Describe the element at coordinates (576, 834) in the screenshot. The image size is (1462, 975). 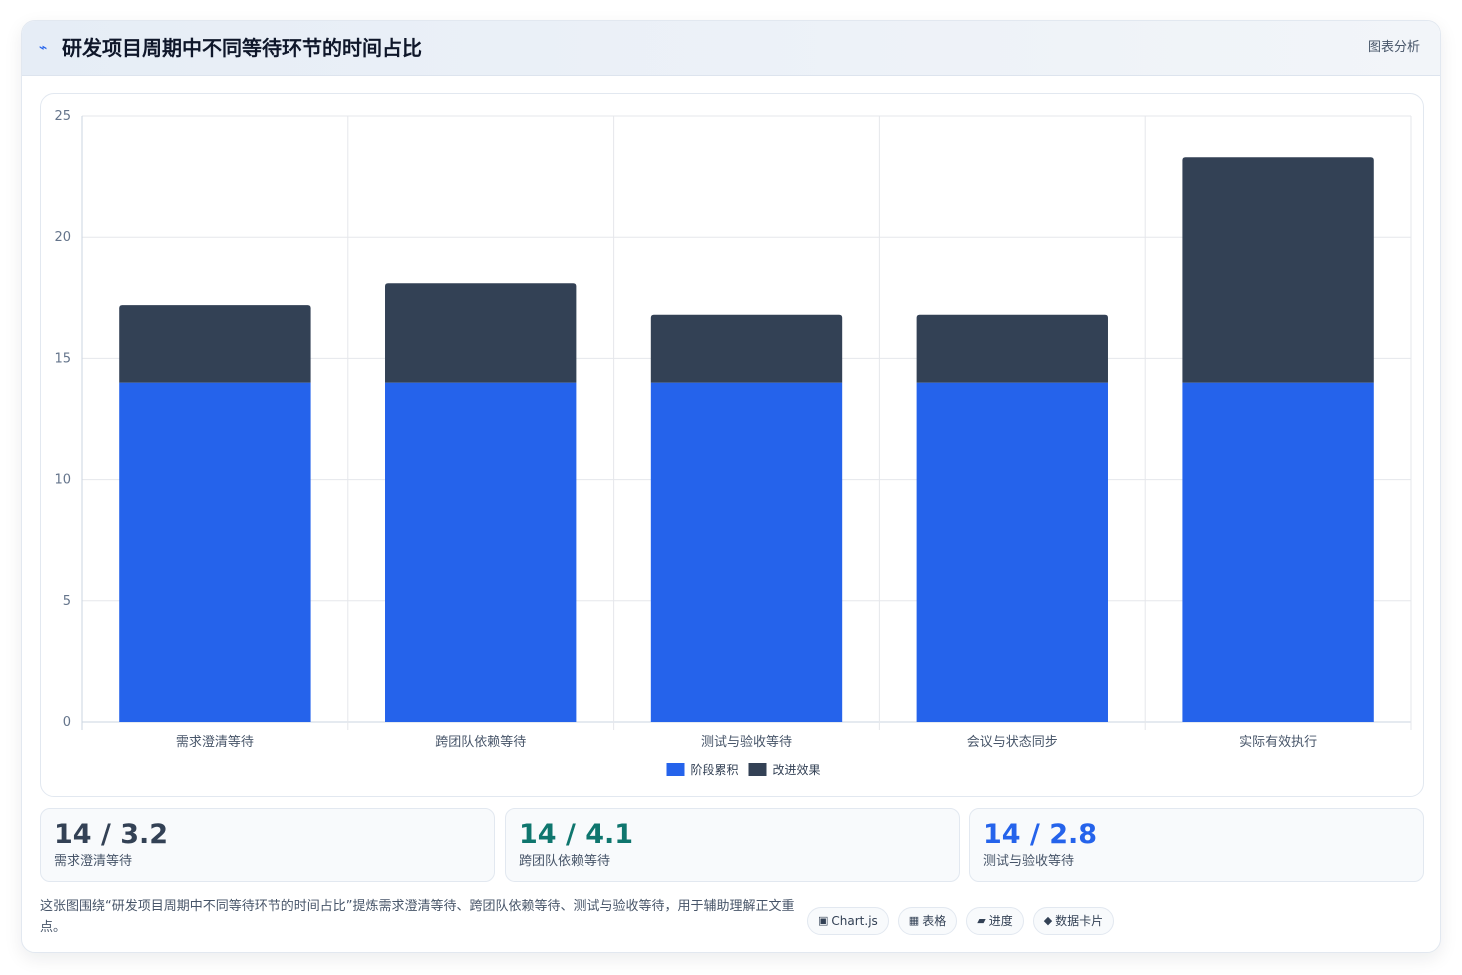
I see `stat-value: 14 / 4.1` at that location.